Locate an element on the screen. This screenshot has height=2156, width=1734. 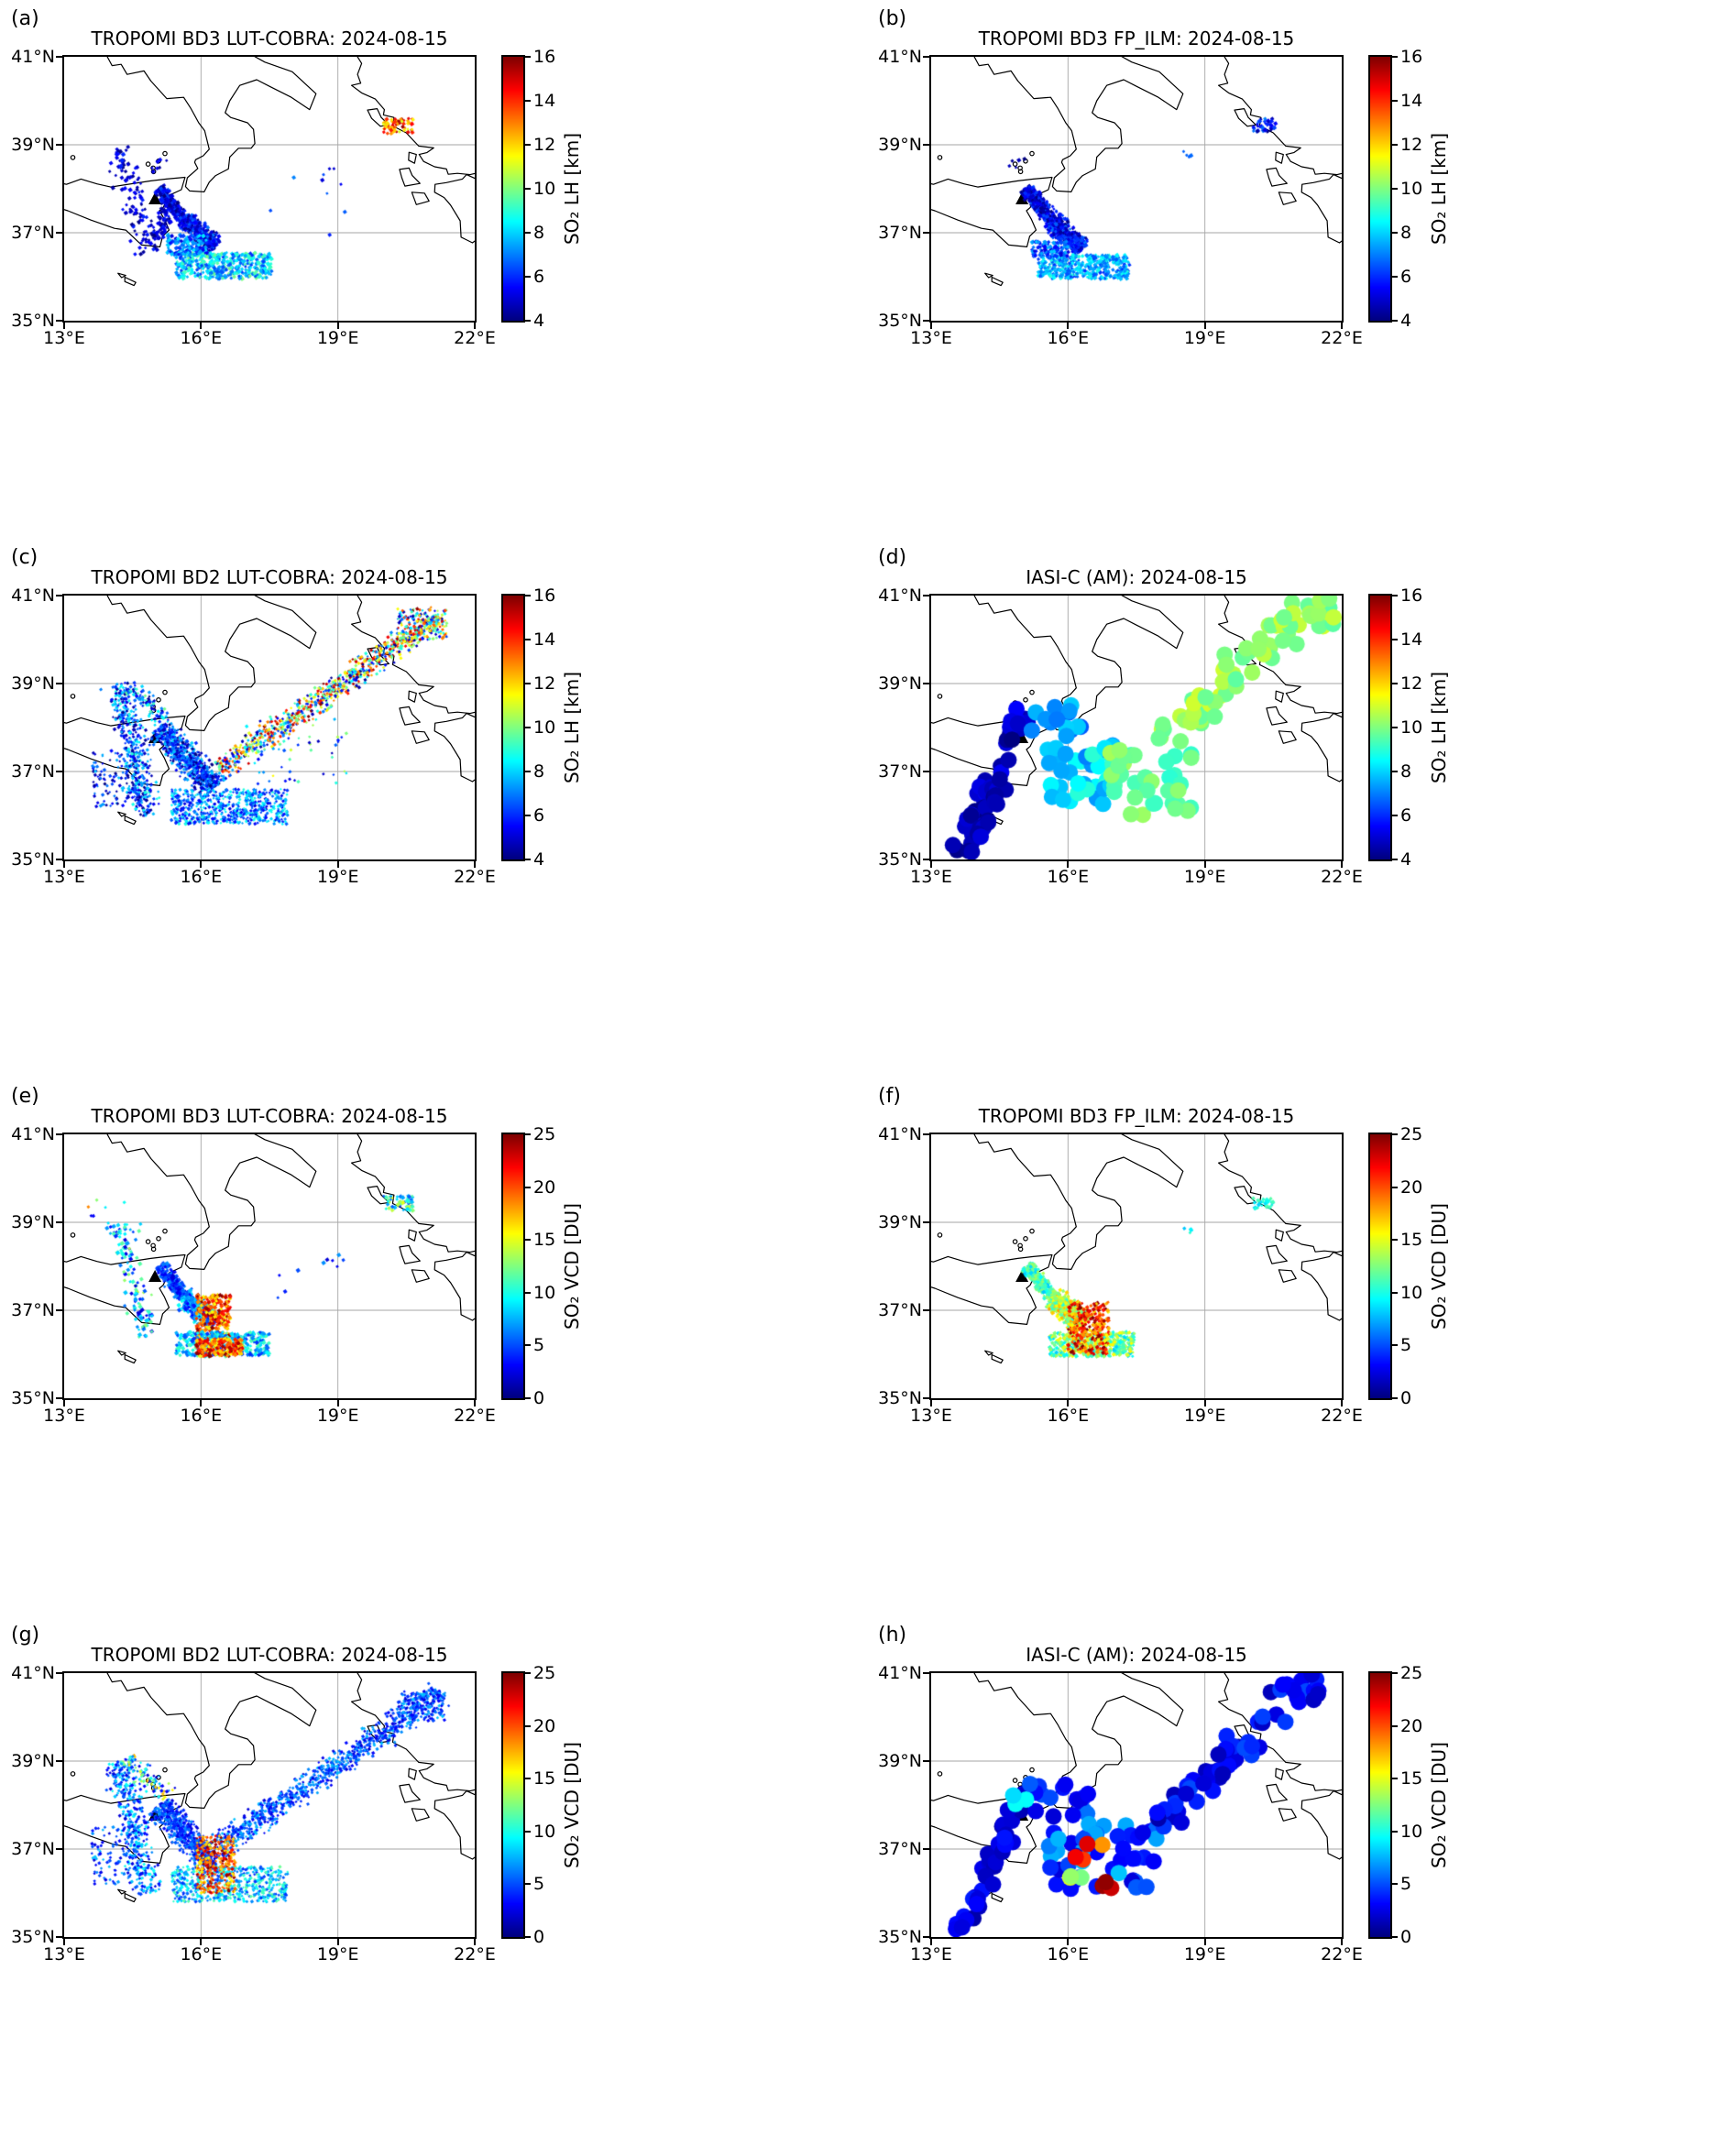
colorbar-tick-label: 15 is located at coordinates (1412, 1778).